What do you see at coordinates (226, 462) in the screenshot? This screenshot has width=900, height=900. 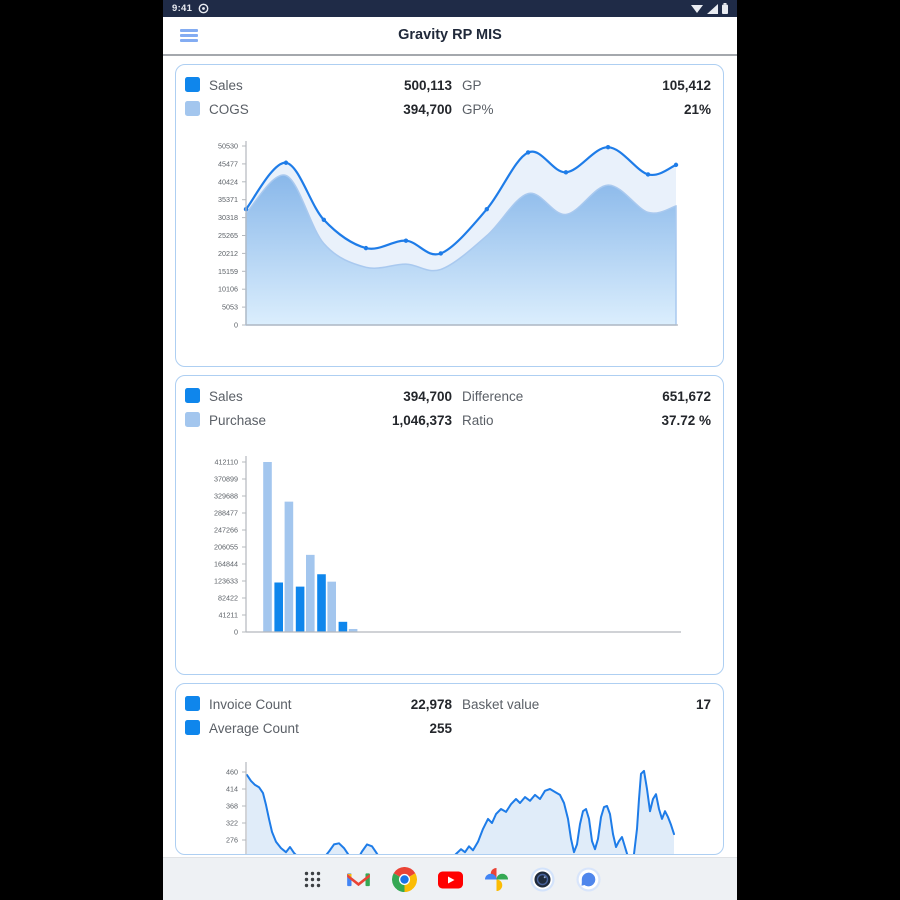 I see `svg-text: 412110` at bounding box center [226, 462].